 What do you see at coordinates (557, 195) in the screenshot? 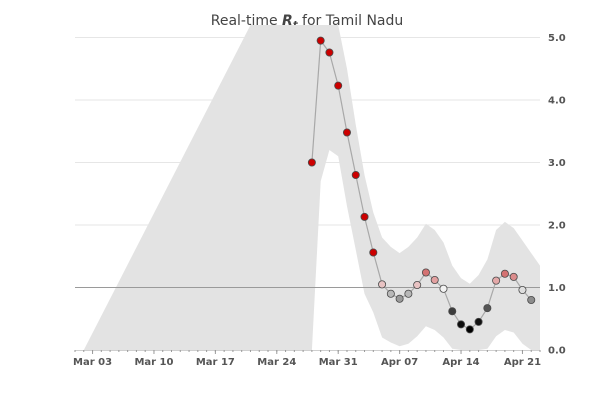
I see `y-axis: 0.0 1.0 2.0 3.0 4.0 5.0` at bounding box center [557, 195].